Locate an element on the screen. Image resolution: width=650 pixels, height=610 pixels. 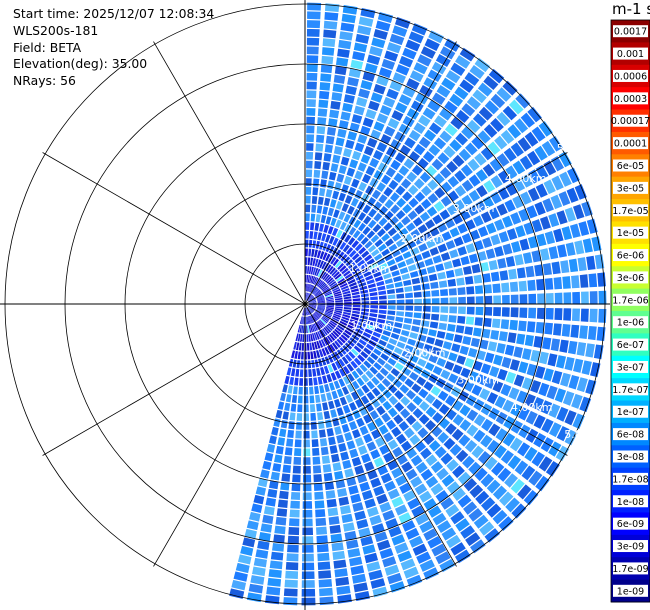
range-label: 4.00km is located at coordinates (526, 178).